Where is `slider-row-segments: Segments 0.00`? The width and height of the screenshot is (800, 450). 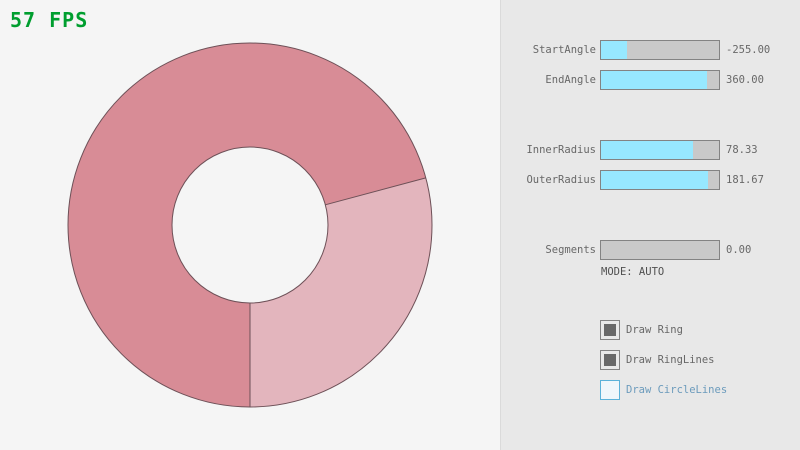
slider-row-segments: Segments 0.00 is located at coordinates (650, 250).